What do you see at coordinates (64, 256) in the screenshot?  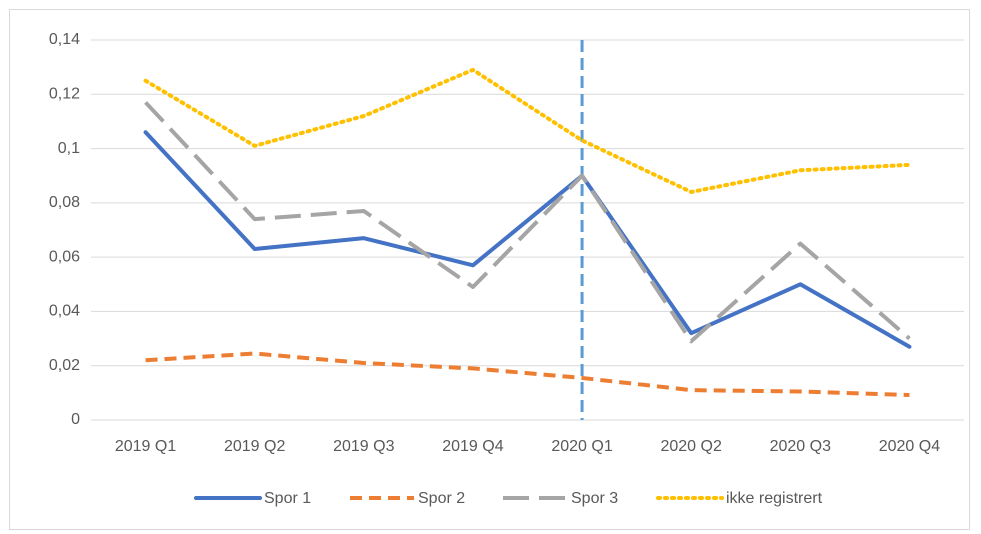 I see `y-tick-label: 0,06` at bounding box center [64, 256].